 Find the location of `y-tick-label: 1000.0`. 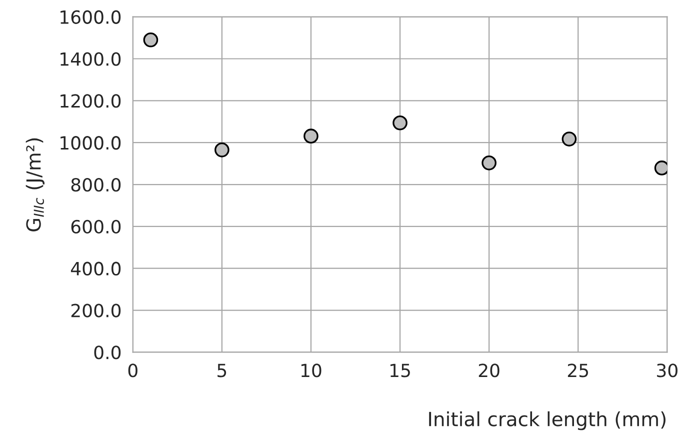

y-tick-label: 1000.0 is located at coordinates (90, 143).